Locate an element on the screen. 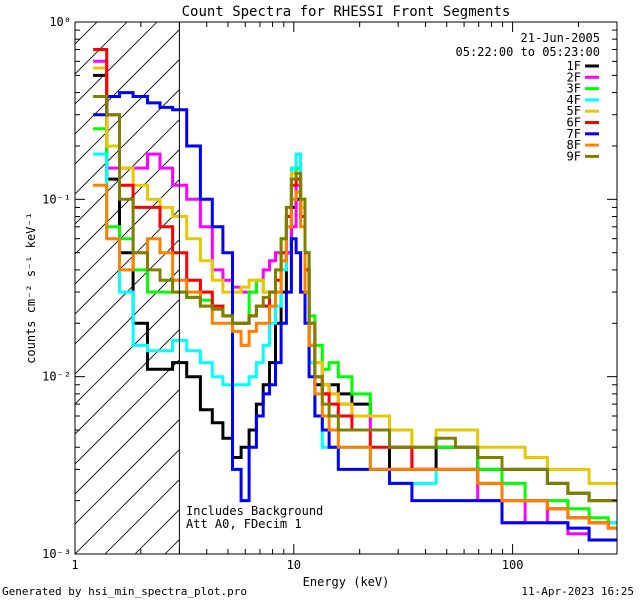 This screenshot has height=600, width=640. y-axis-label: counts cm⁻² s⁻¹ keV⁻¹ is located at coordinates (31, 288).